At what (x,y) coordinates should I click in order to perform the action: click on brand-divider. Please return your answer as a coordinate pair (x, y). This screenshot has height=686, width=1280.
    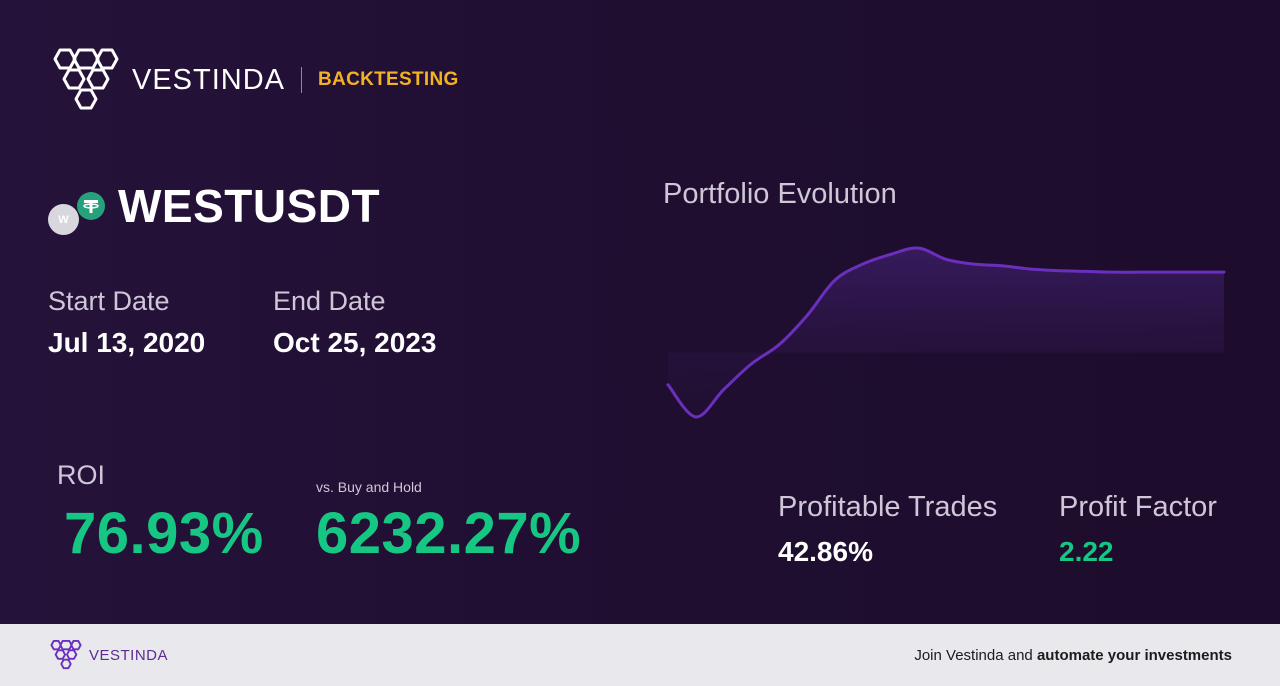
    Looking at the image, I should click on (302, 80).